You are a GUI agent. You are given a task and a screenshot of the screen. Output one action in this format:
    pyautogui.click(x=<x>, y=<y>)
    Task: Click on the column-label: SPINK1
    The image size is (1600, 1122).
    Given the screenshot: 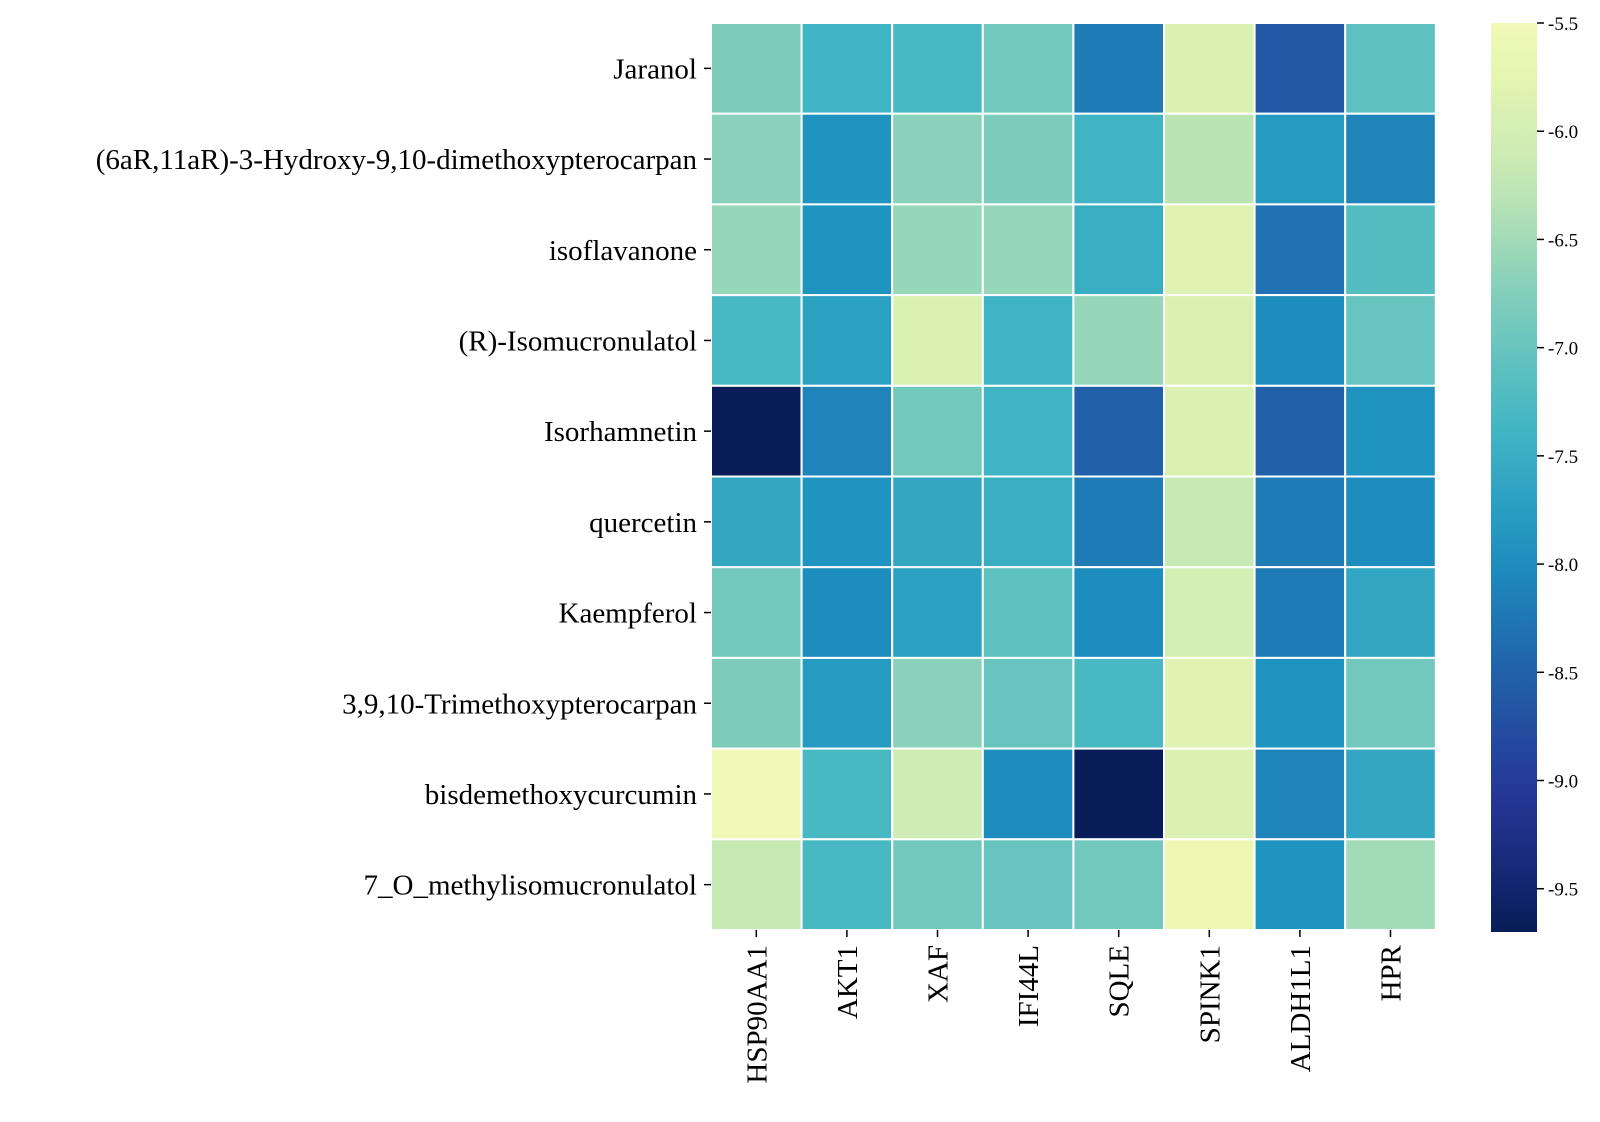 What is the action you would take?
    pyautogui.click(x=1210, y=994)
    